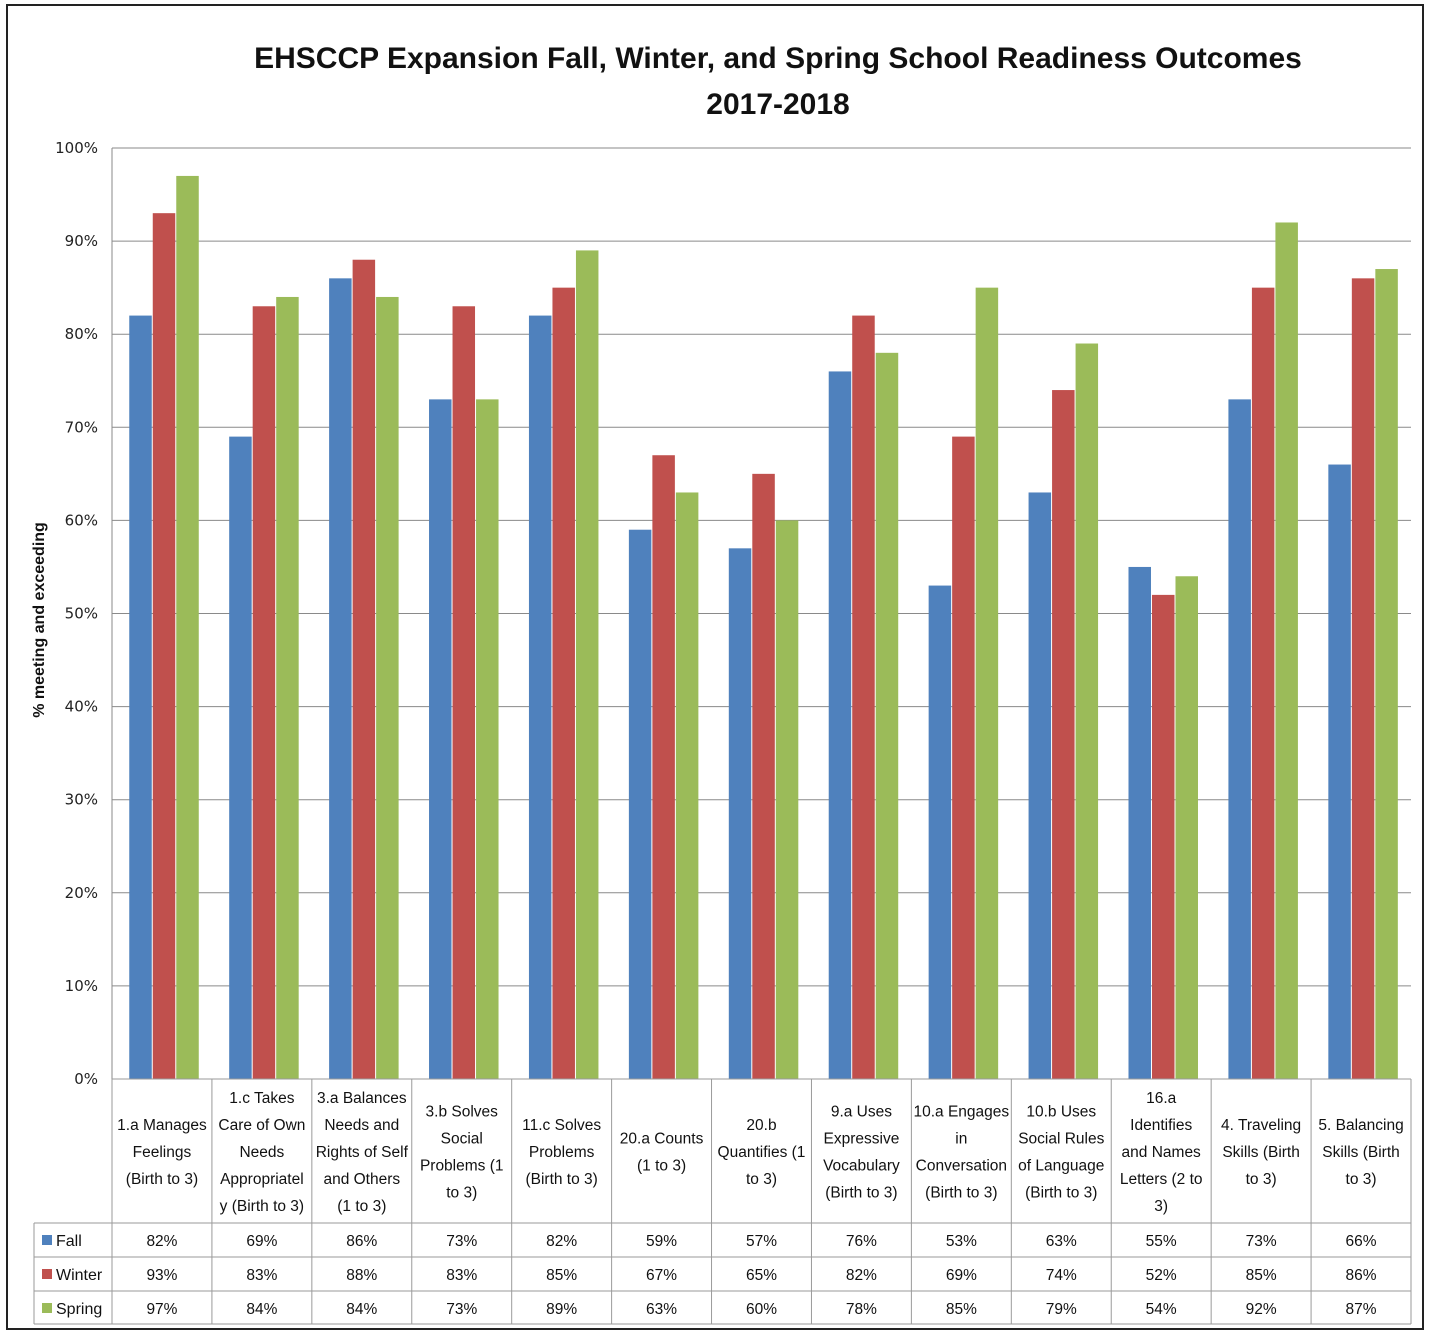 This screenshot has height=1334, width=1432. I want to click on category-label: 5. Balancing Skills (Birth to 3), so click(1360, 1152).